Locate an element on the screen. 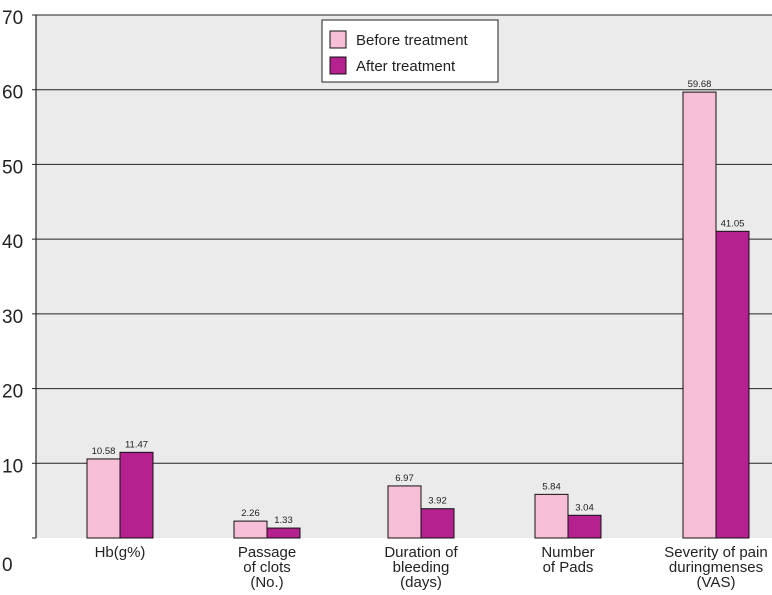  legend-label: After treatment is located at coordinates (406, 66).